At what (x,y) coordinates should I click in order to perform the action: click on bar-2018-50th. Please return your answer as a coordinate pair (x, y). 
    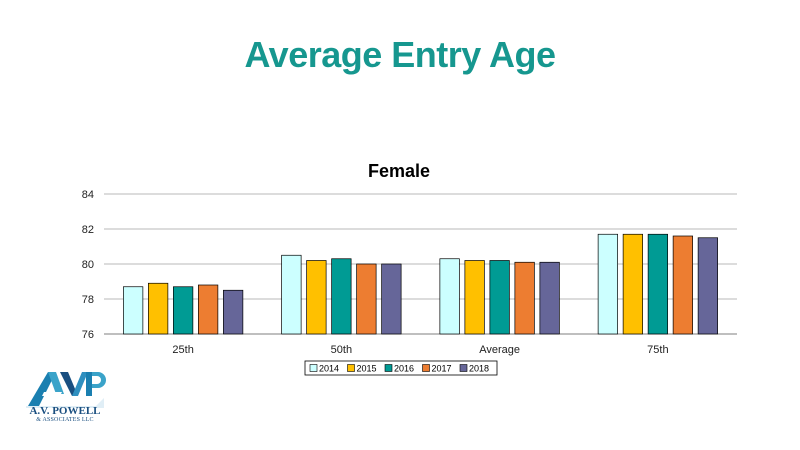
    Looking at the image, I should click on (391, 299).